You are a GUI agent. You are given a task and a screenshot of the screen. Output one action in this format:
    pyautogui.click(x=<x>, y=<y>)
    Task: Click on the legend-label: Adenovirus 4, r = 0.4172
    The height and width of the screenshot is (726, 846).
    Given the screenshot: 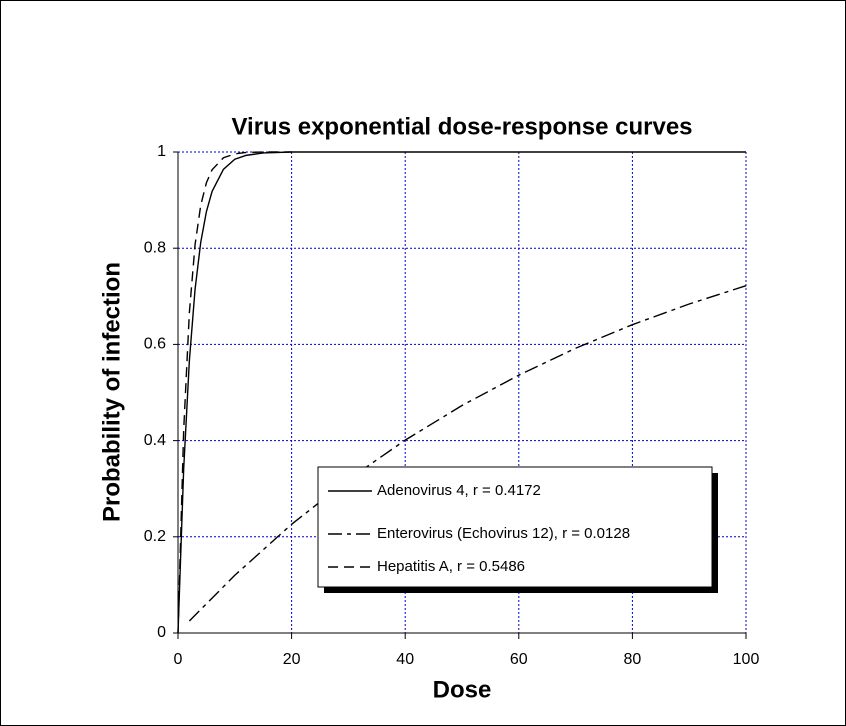 What is the action you would take?
    pyautogui.click(x=459, y=490)
    